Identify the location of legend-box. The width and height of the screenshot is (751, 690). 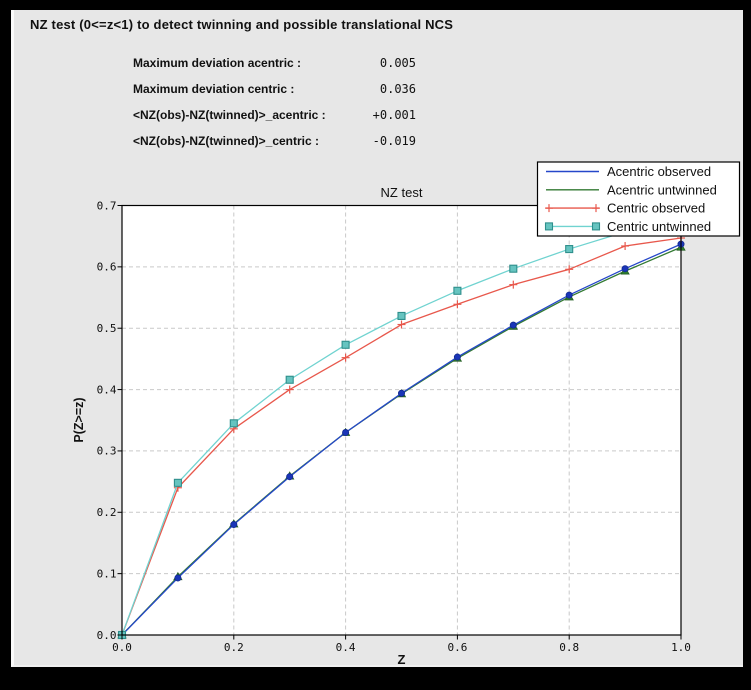
(638, 199).